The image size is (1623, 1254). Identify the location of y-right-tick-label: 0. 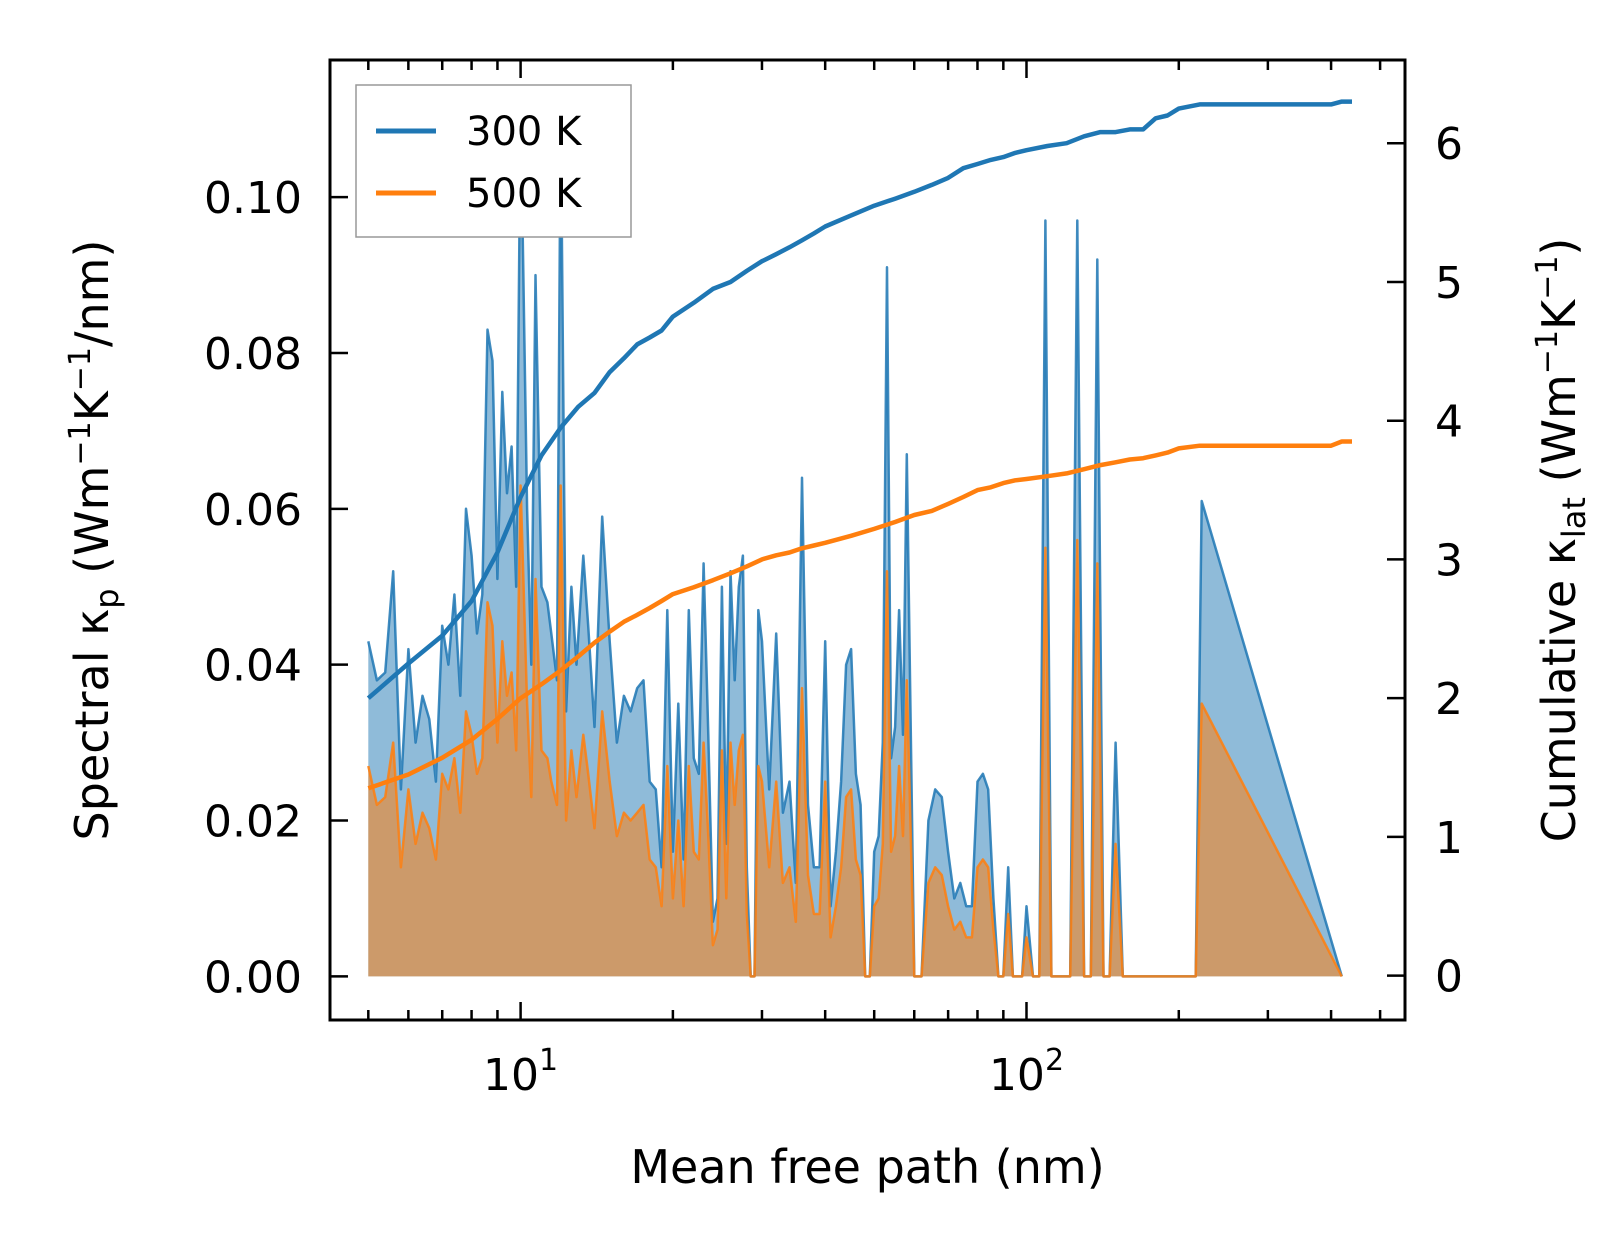
(1449, 977).